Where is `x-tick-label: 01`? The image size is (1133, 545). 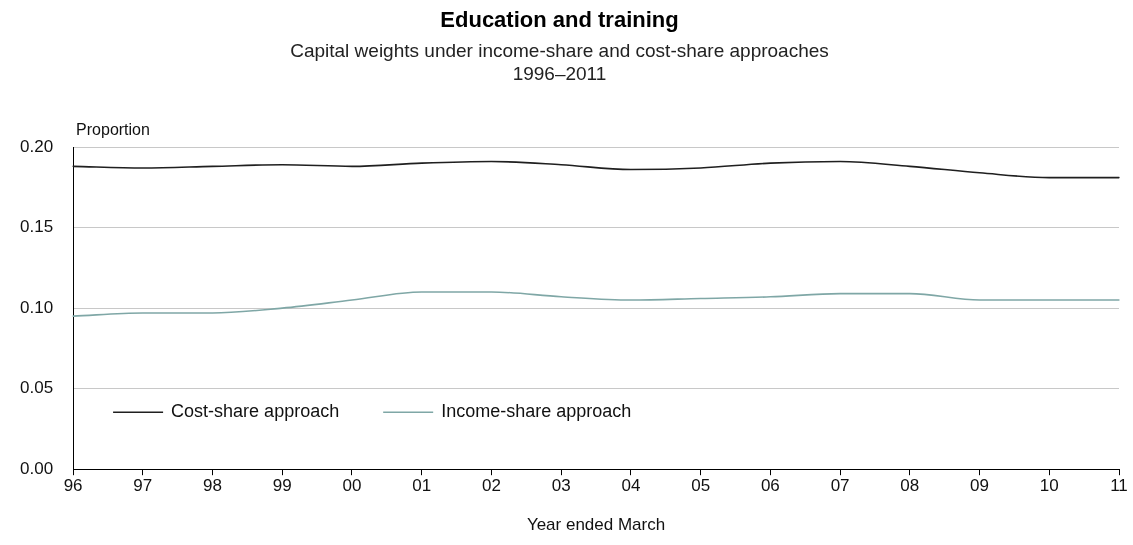
x-tick-label: 01 is located at coordinates (422, 486).